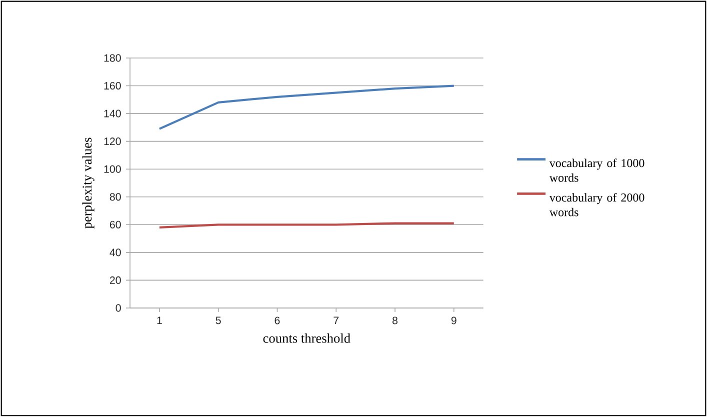 This screenshot has height=417, width=707. I want to click on y-tick-label: 20, so click(115, 280).